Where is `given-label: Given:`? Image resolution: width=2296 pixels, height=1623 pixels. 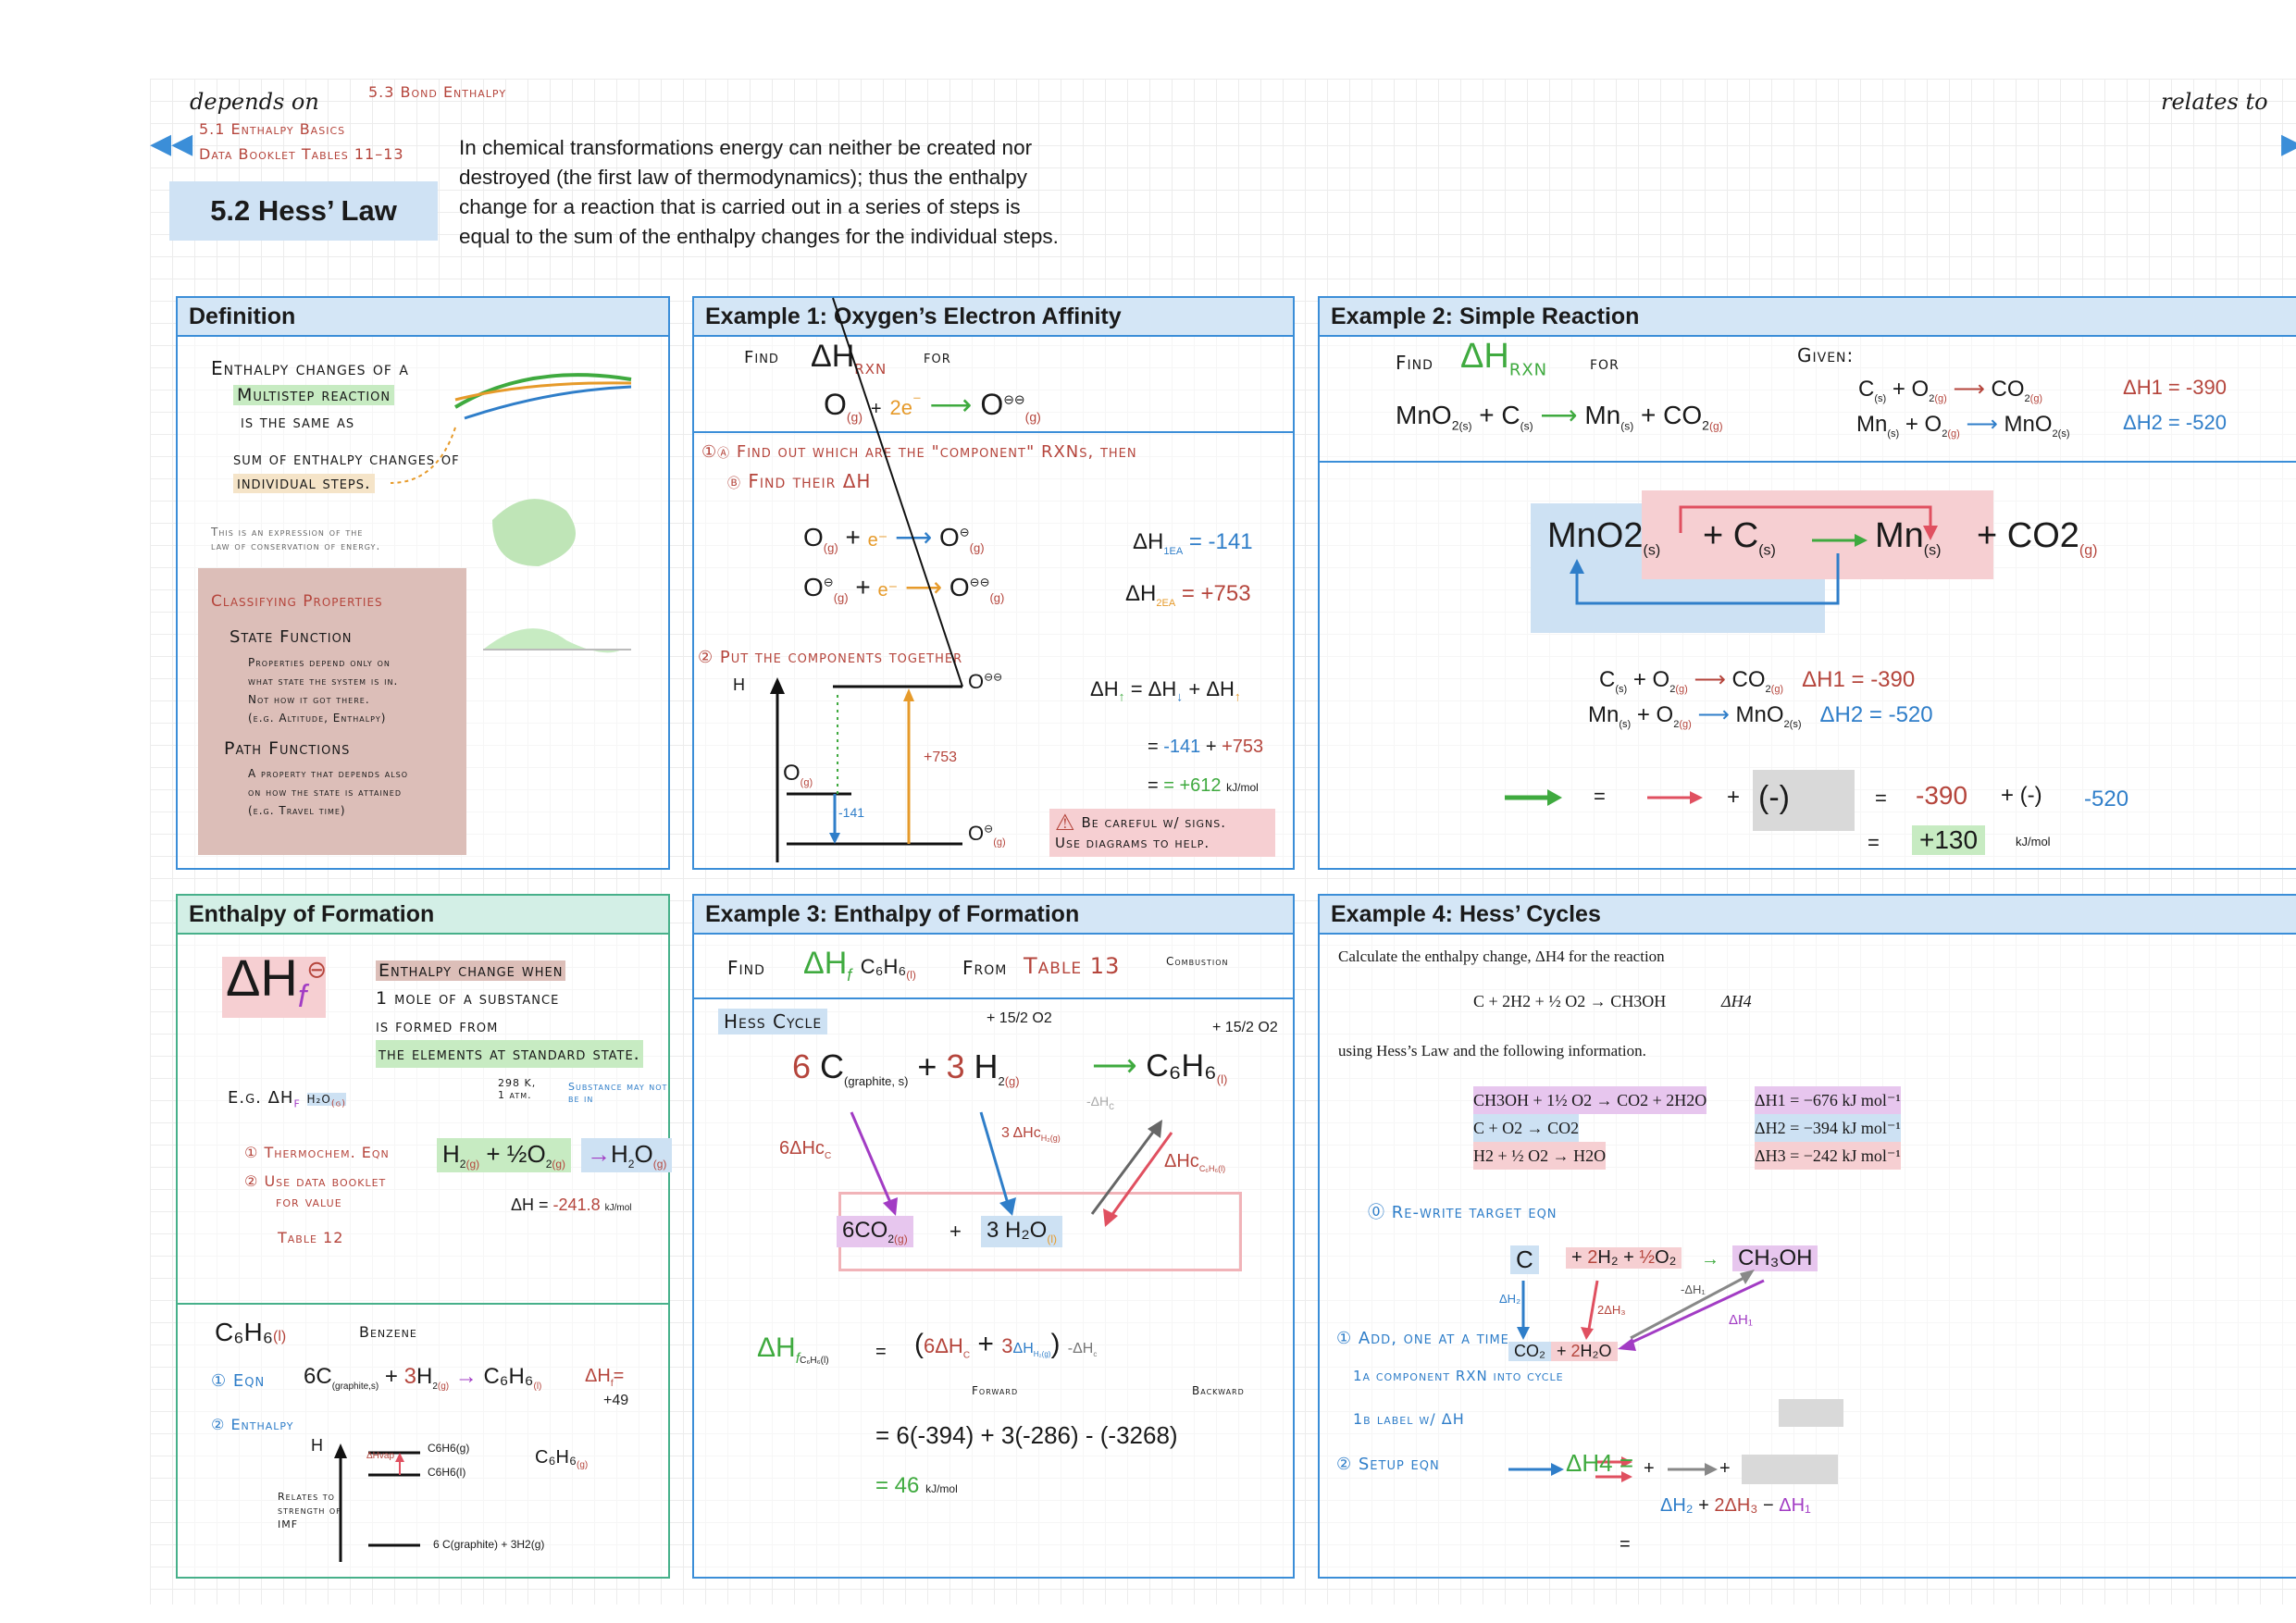 given-label: Given: is located at coordinates (1826, 355).